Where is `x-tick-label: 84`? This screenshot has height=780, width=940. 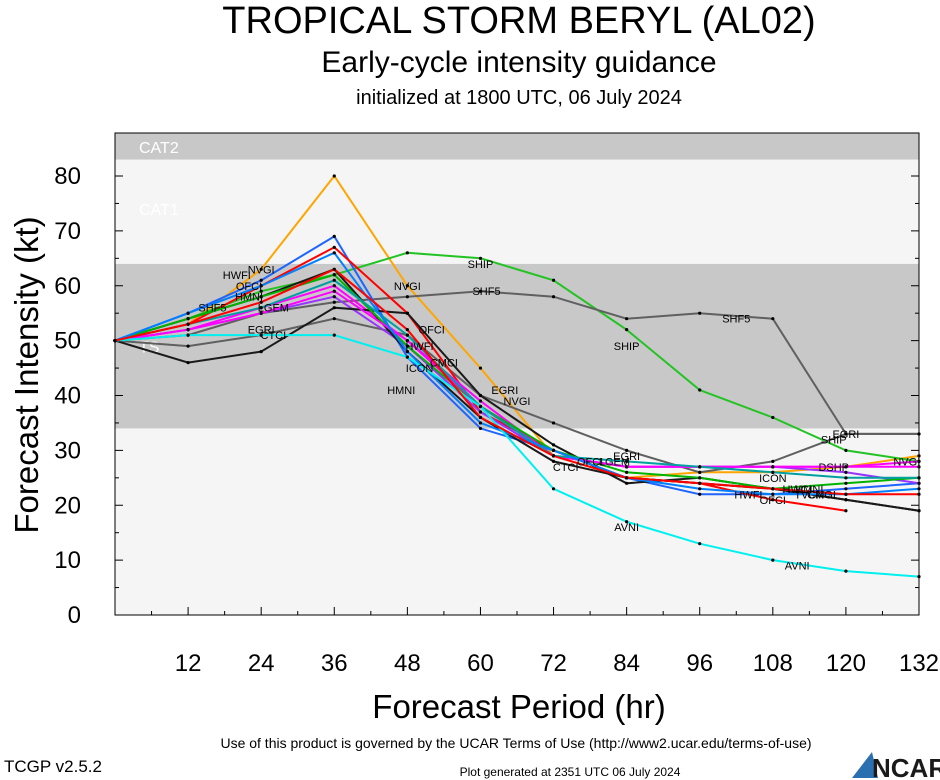 x-tick-label: 84 is located at coordinates (626, 663).